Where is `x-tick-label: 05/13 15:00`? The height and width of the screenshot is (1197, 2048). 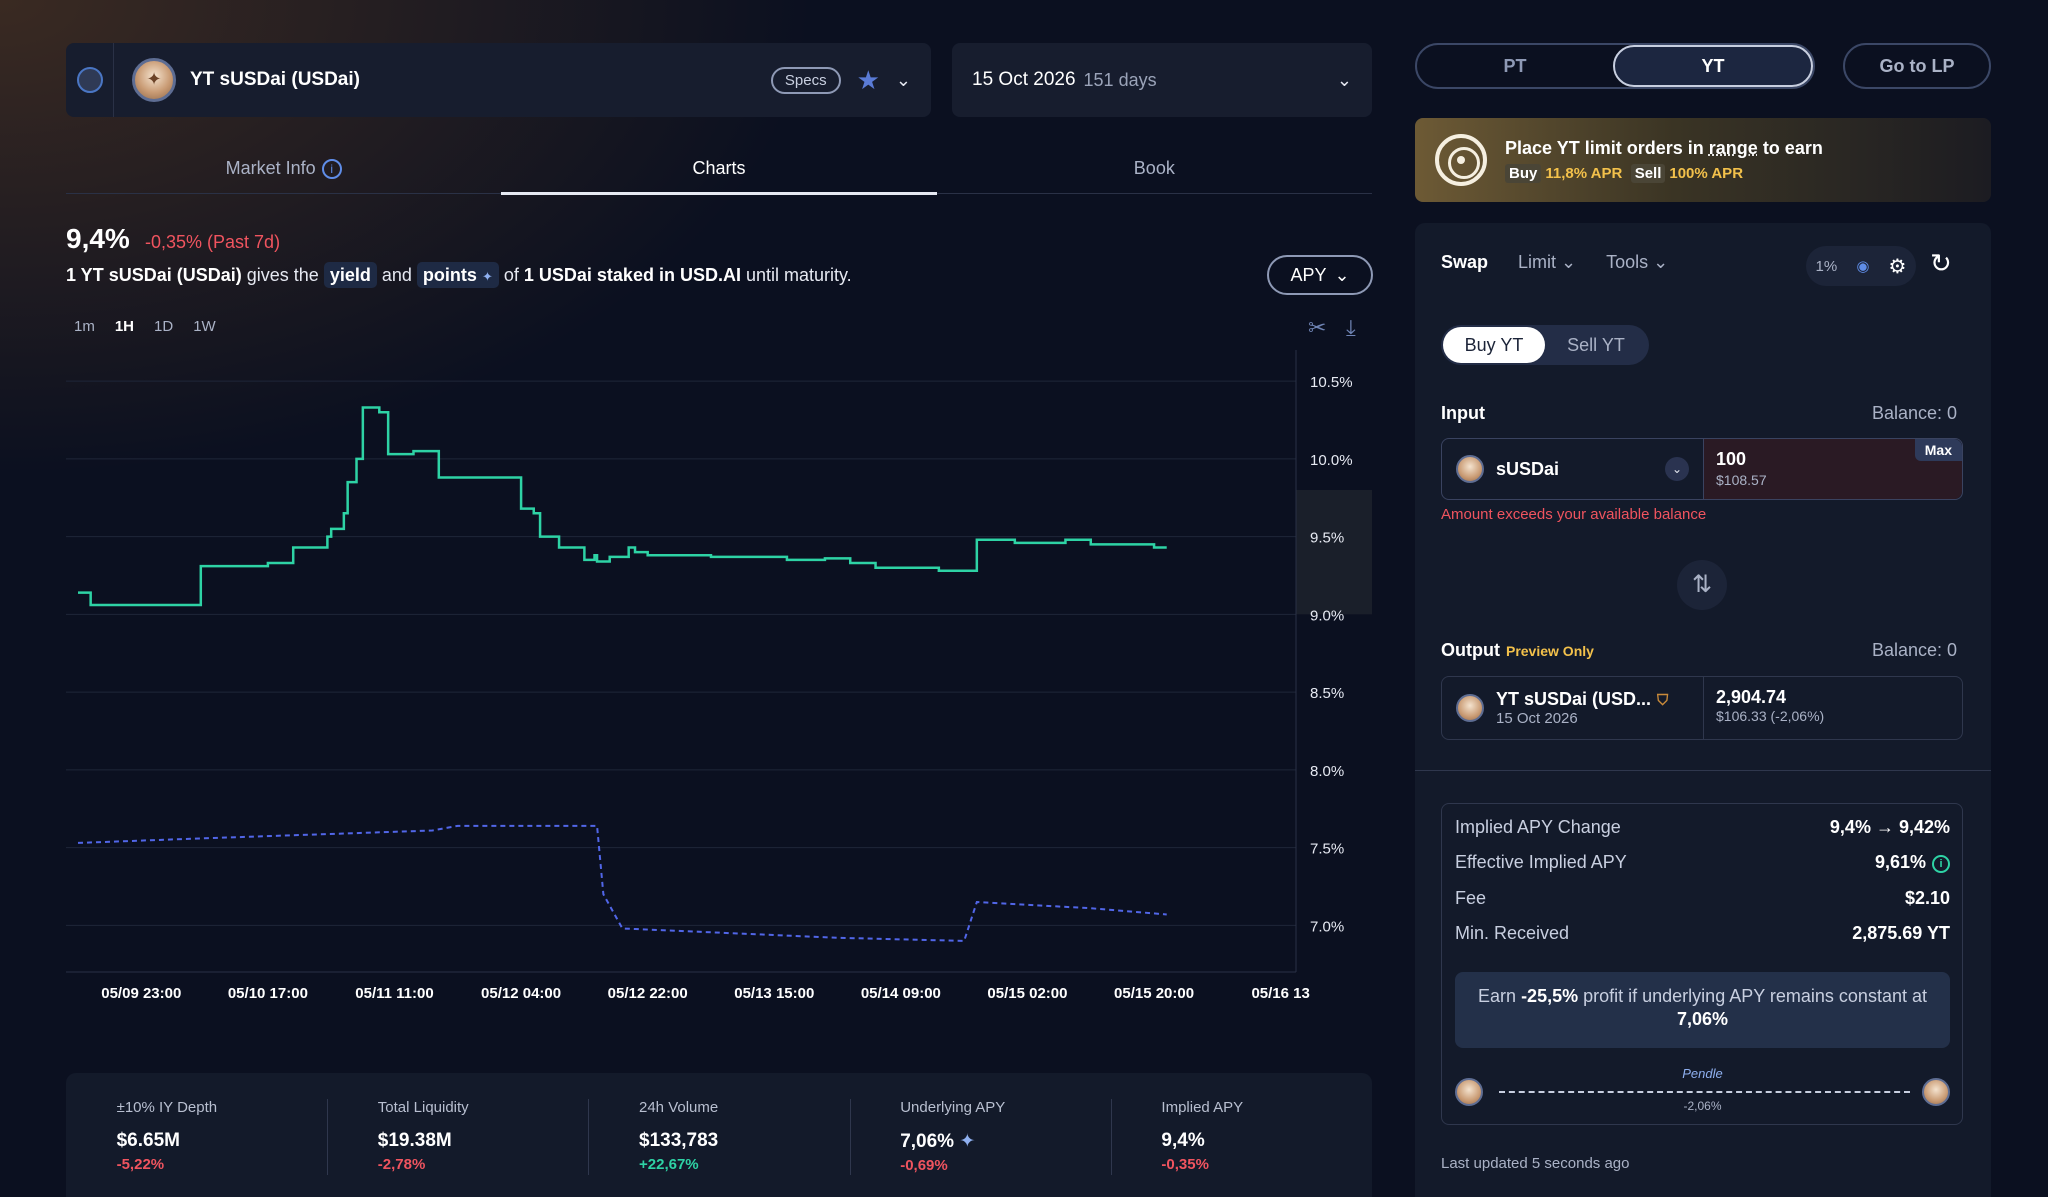
x-tick-label: 05/13 15:00 is located at coordinates (774, 993).